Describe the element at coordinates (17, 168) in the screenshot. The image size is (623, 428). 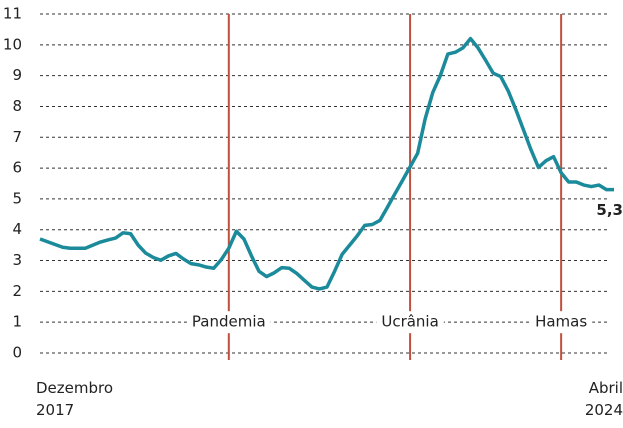
I see `y-tick-label: 6` at that location.